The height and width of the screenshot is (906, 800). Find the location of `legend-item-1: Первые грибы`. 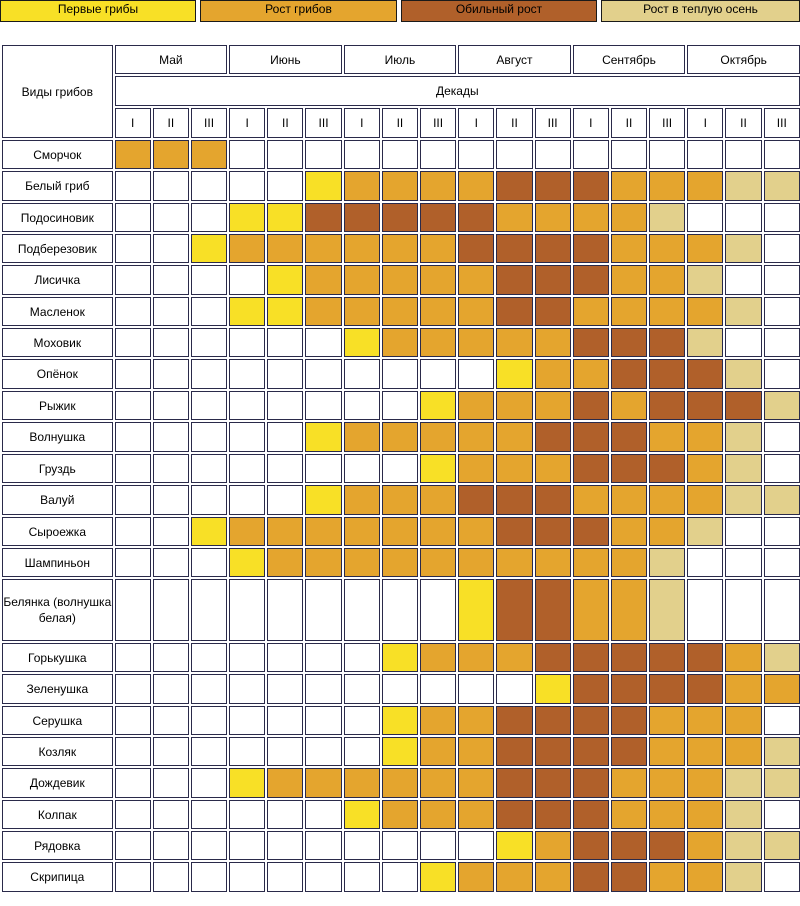

legend-item-1: Первые грибы is located at coordinates (98, 11).